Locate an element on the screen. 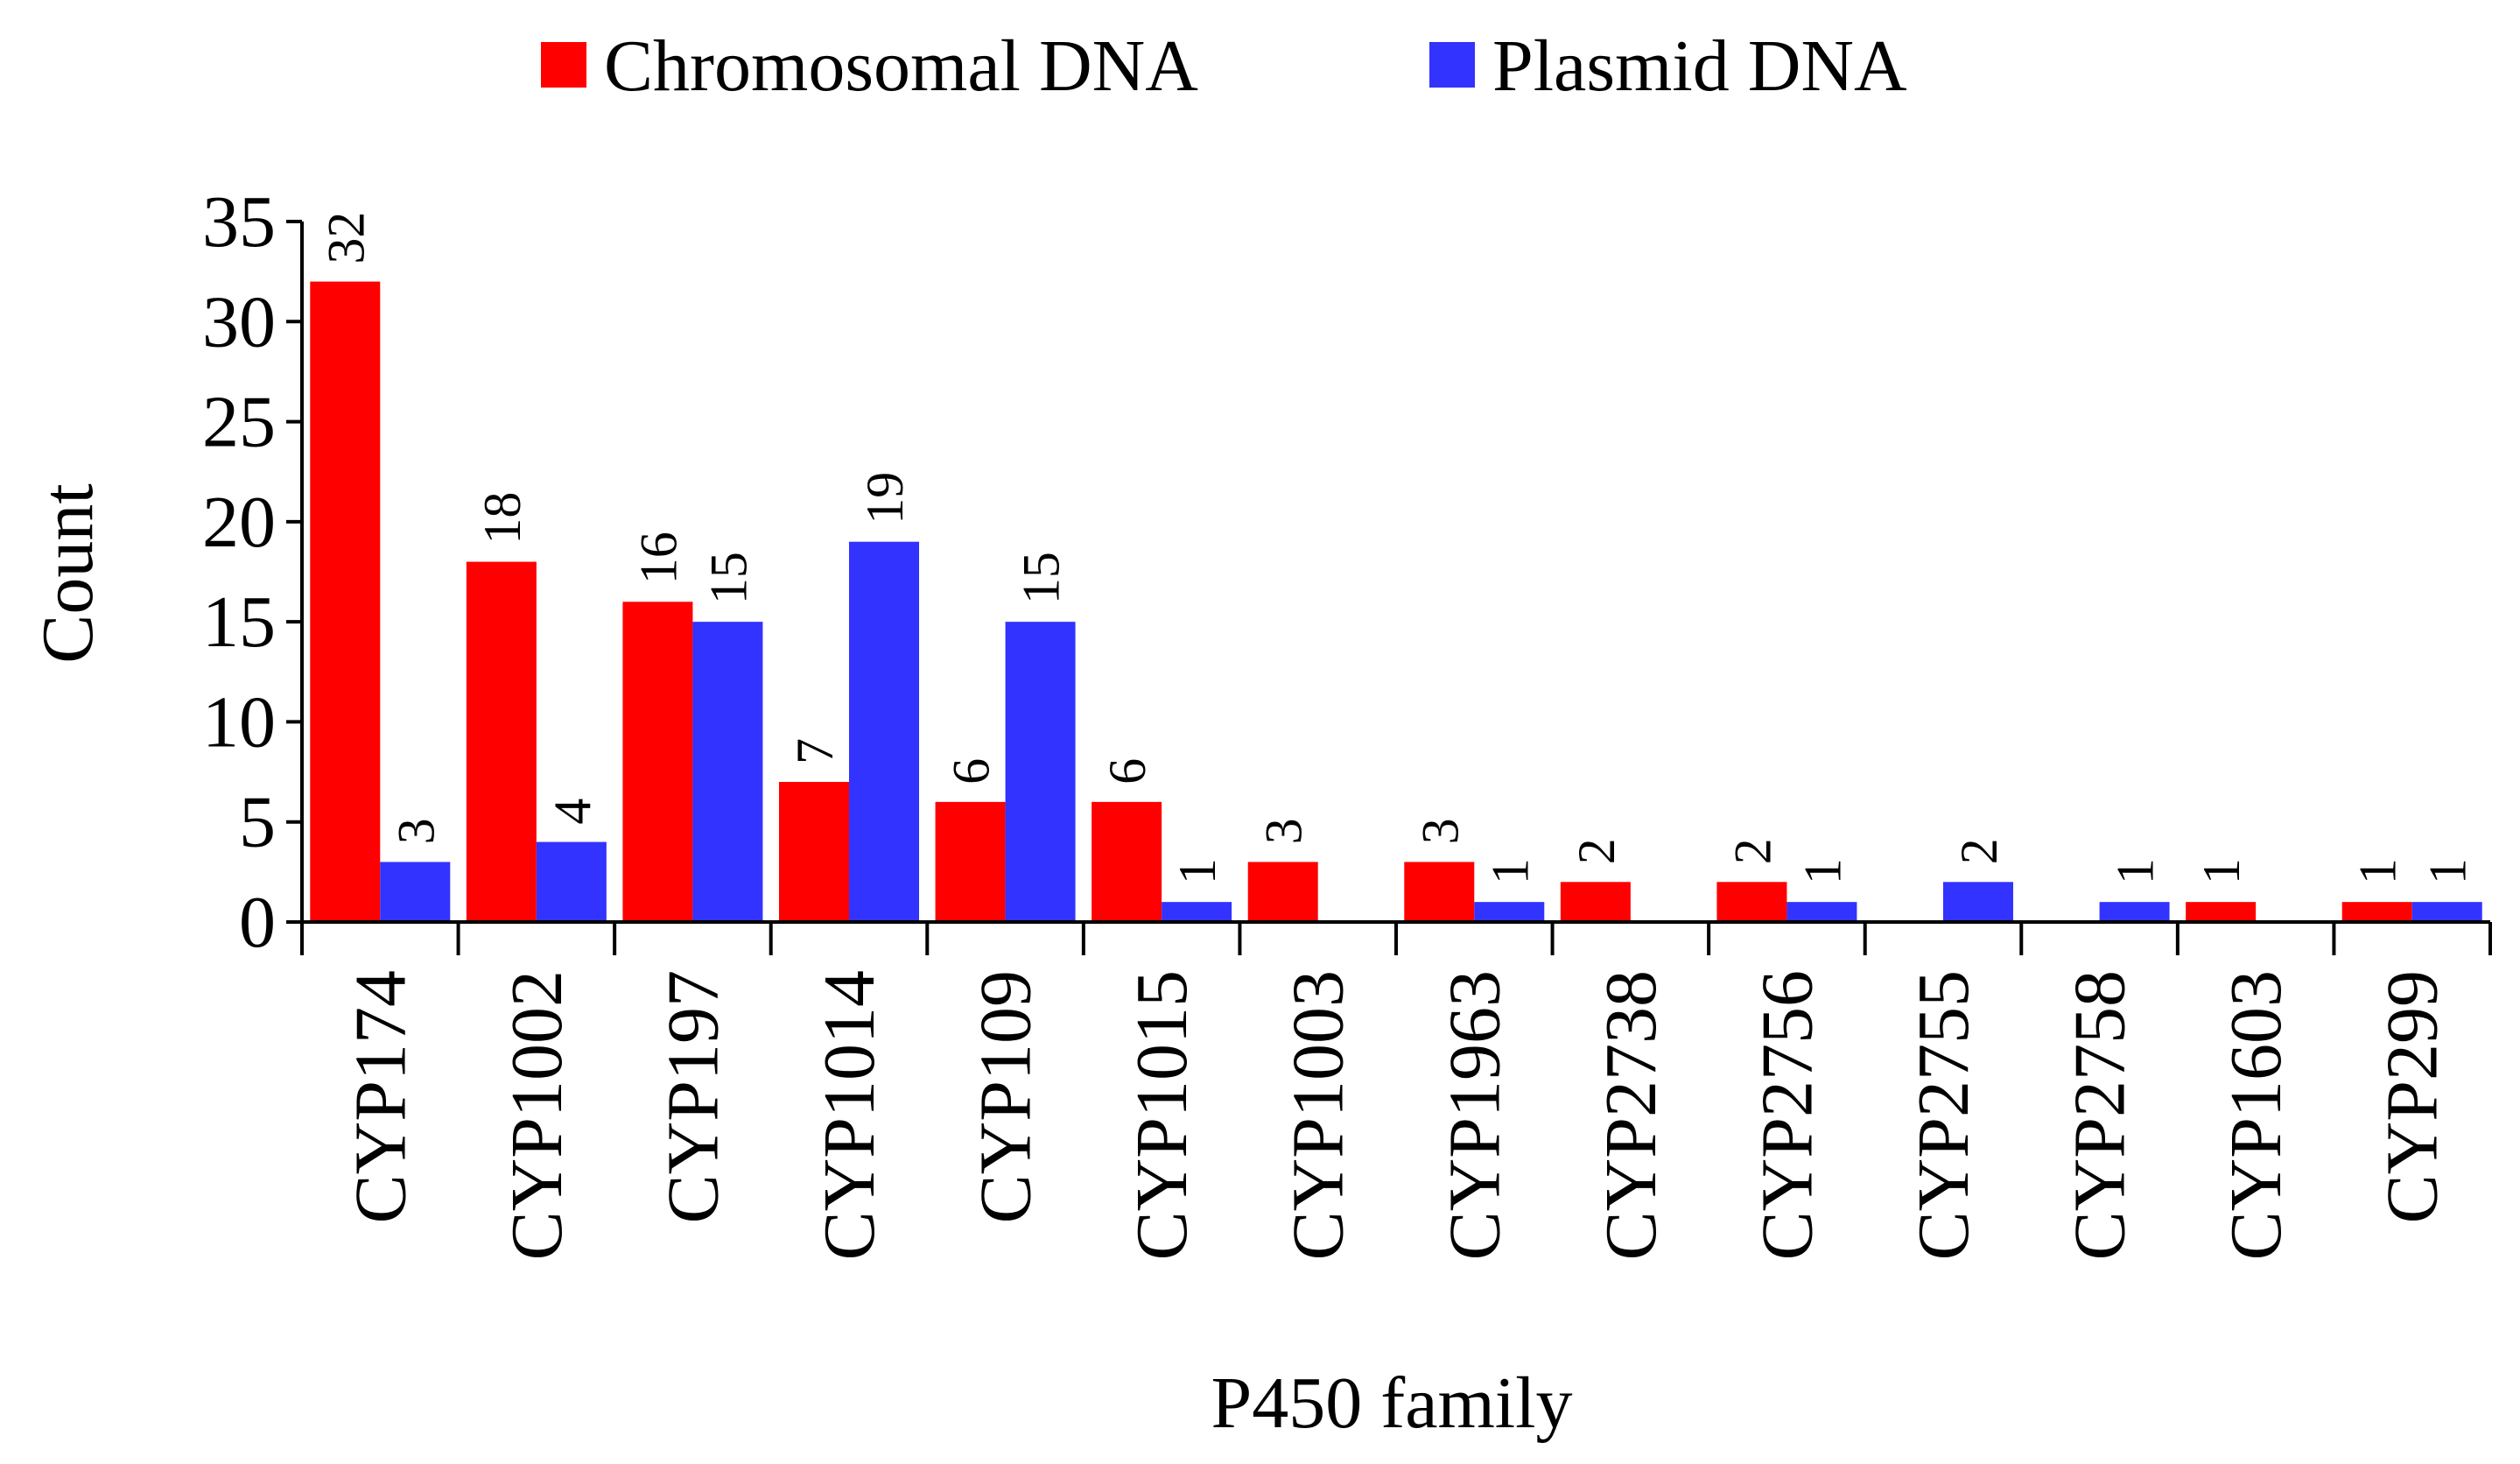 The height and width of the screenshot is (1464, 2520). x-tick-label: CYP299 is located at coordinates (2412, 1096).